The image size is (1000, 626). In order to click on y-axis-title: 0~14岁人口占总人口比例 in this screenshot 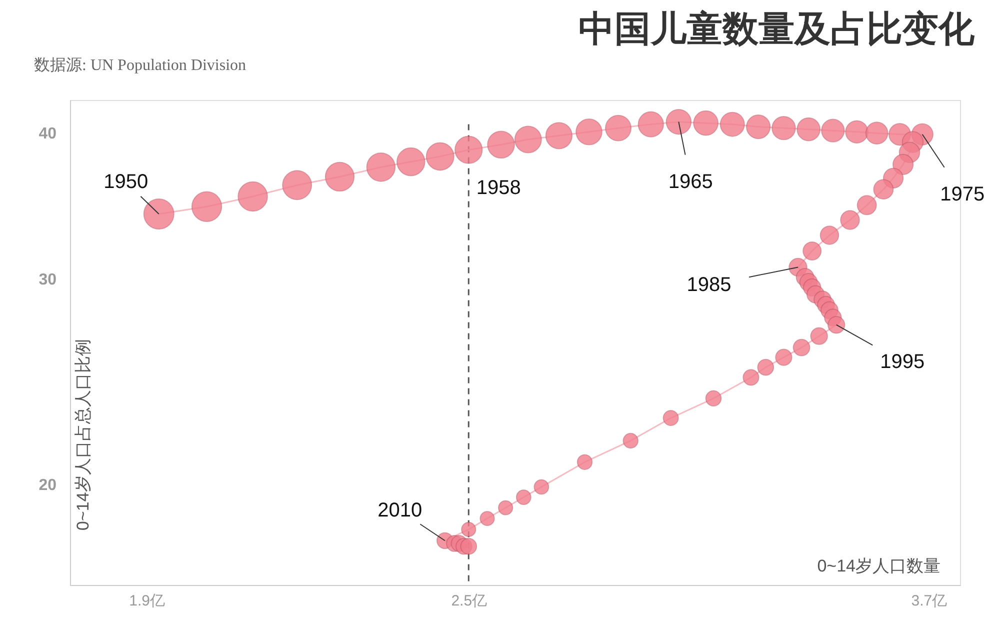, I will do `click(83, 434)`.